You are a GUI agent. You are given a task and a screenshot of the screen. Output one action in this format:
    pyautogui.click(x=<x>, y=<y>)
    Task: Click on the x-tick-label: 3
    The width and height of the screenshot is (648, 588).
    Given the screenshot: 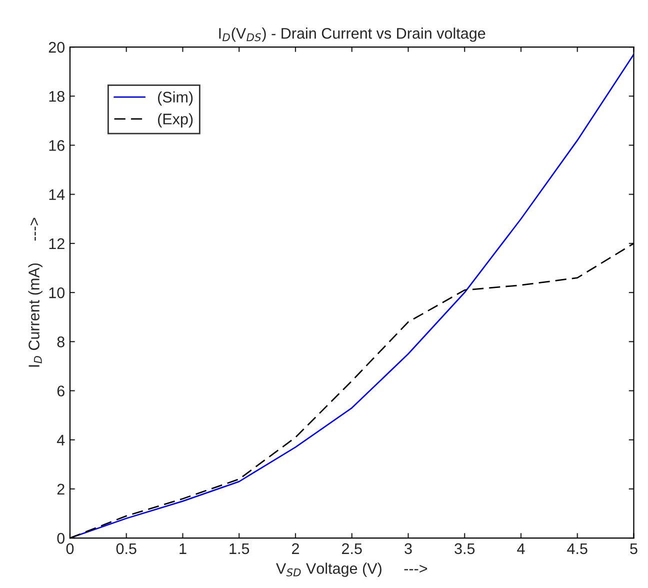 What is the action you would take?
    pyautogui.click(x=408, y=548)
    